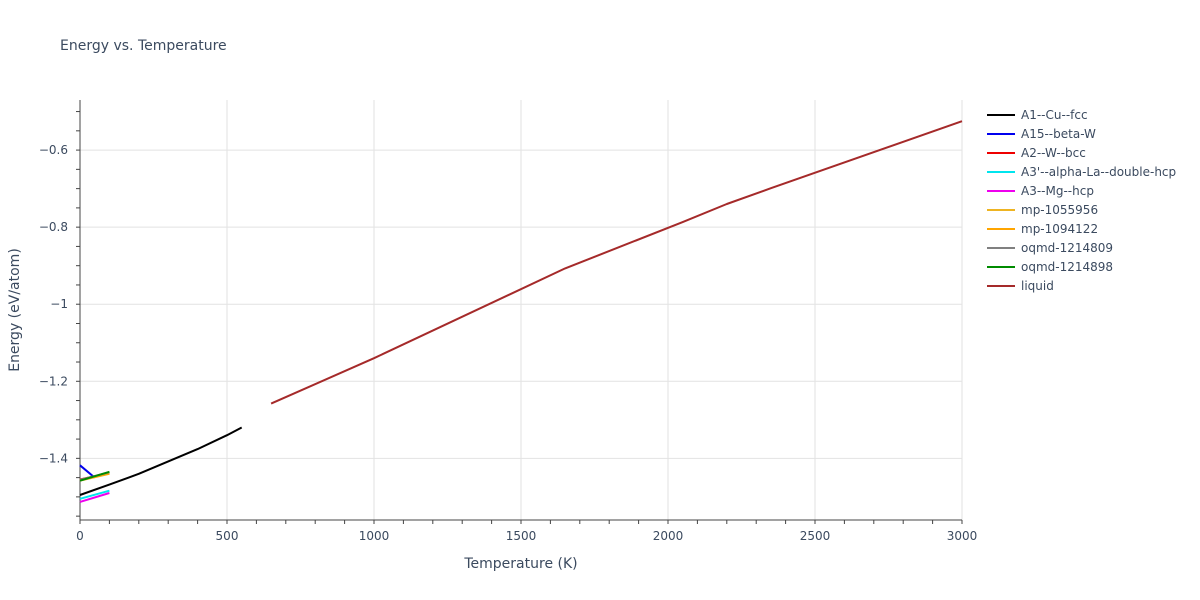  I want to click on x-tick-label: 2000, so click(668, 536).